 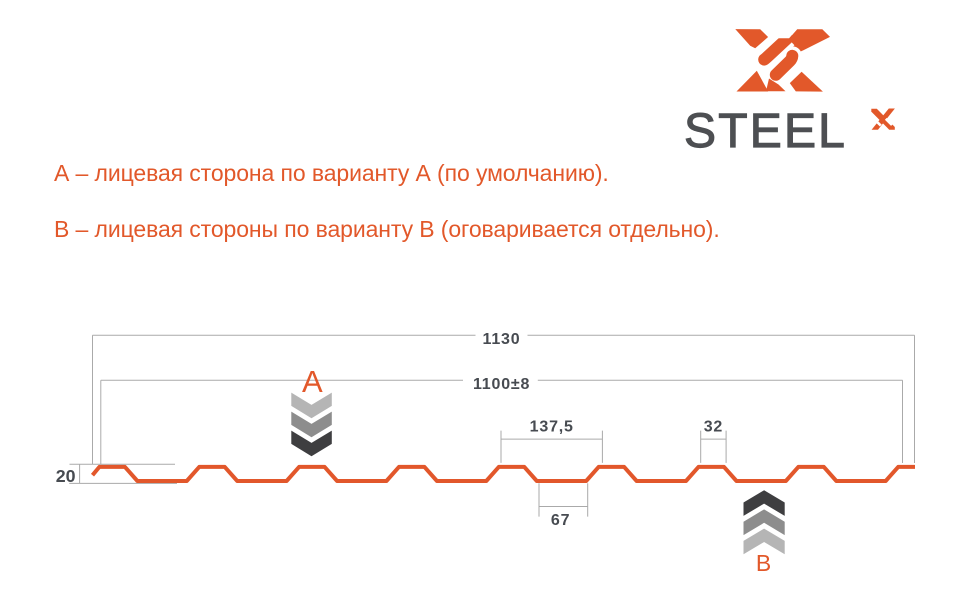 What do you see at coordinates (66, 476) in the screenshot?
I see `svg-text: 20` at bounding box center [66, 476].